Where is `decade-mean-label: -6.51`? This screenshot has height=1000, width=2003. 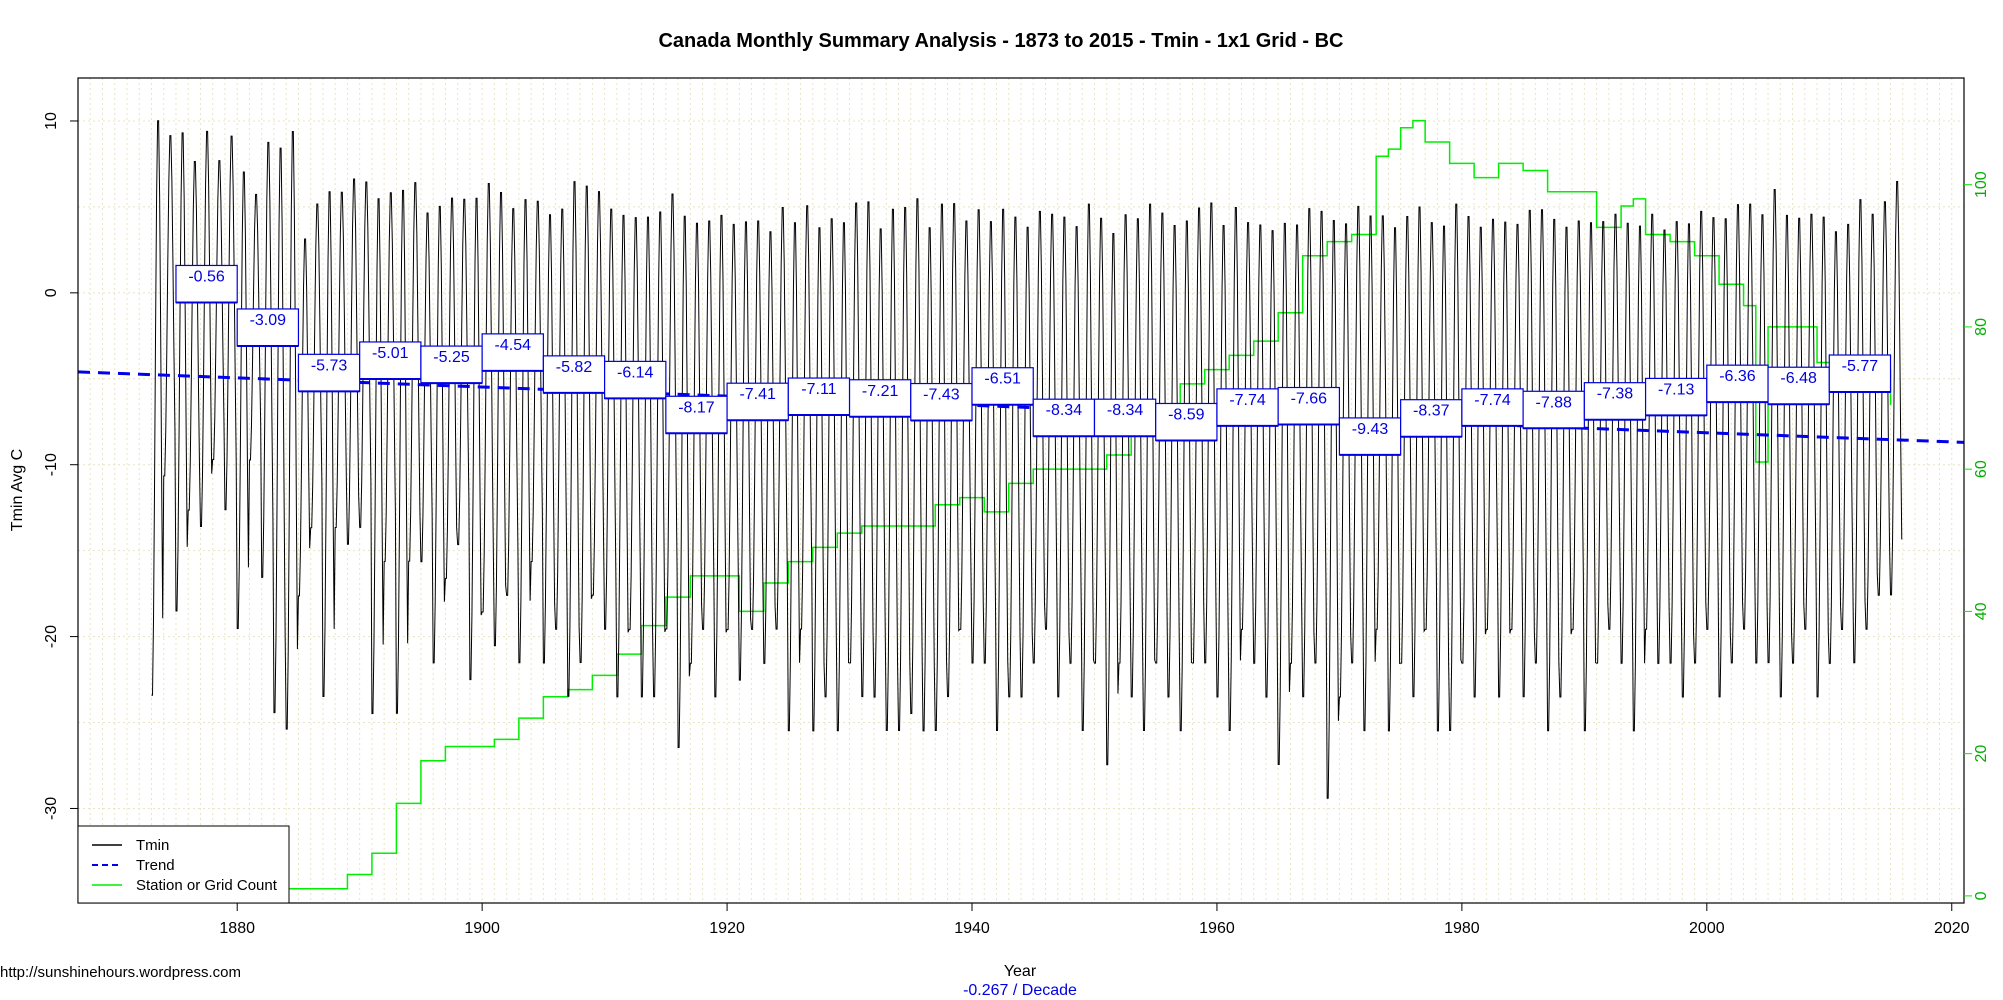
decade-mean-label: -6.51 is located at coordinates (1002, 379).